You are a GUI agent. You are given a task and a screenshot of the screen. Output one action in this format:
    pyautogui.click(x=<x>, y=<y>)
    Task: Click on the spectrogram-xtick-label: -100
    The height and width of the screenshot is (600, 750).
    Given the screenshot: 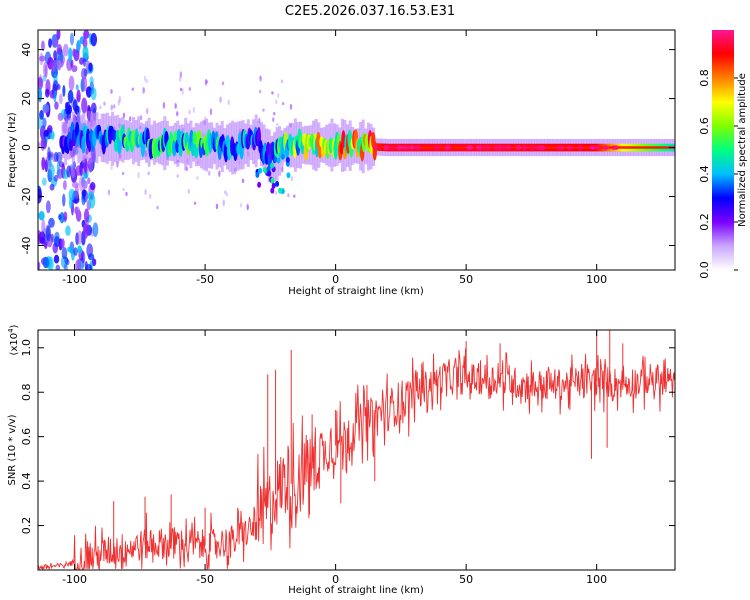 What is the action you would take?
    pyautogui.click(x=74, y=279)
    